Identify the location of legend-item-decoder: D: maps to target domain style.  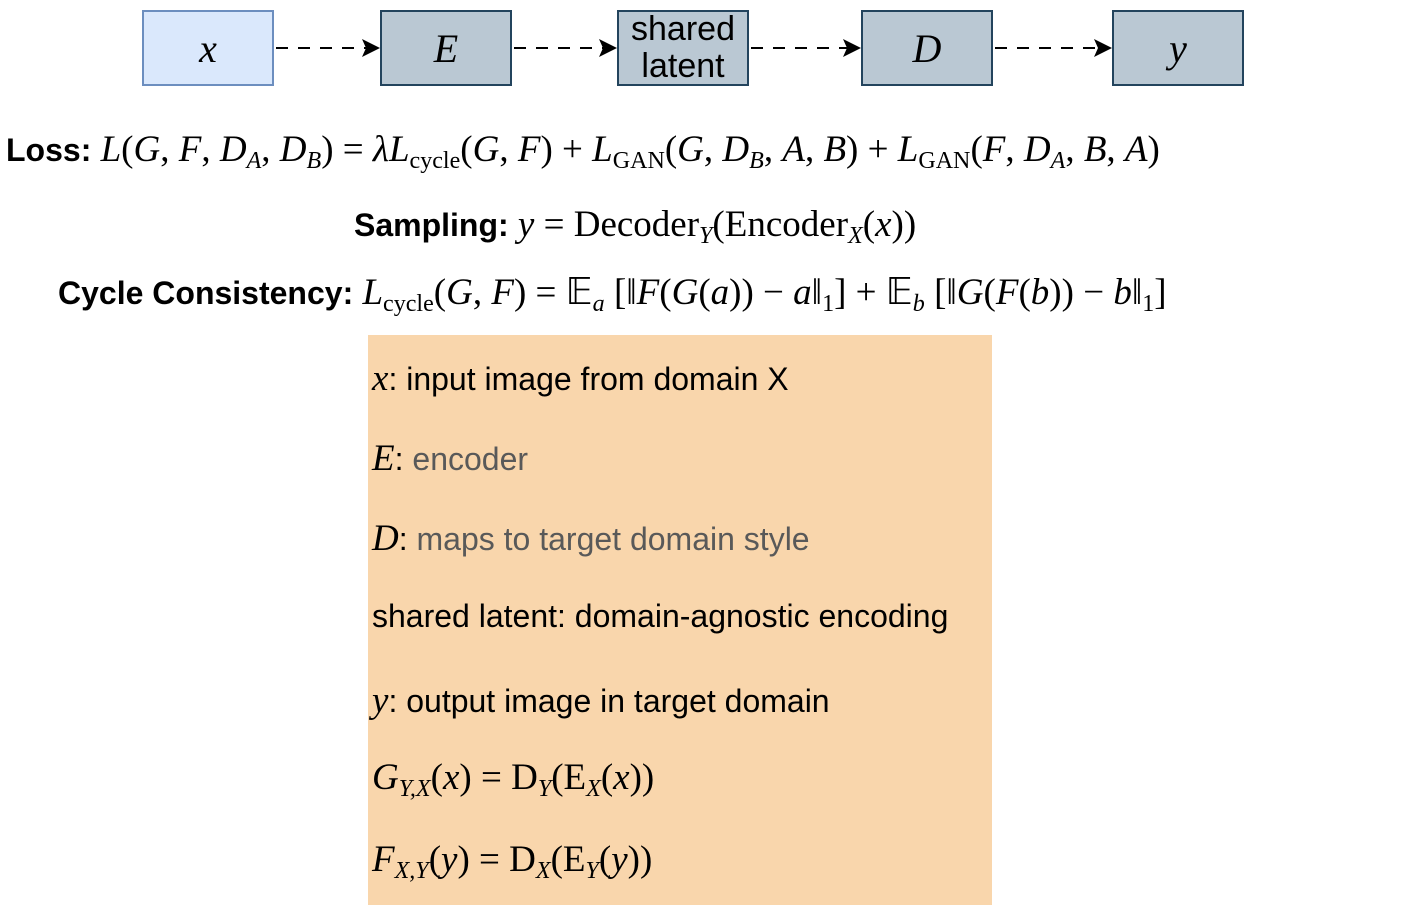
(591, 538).